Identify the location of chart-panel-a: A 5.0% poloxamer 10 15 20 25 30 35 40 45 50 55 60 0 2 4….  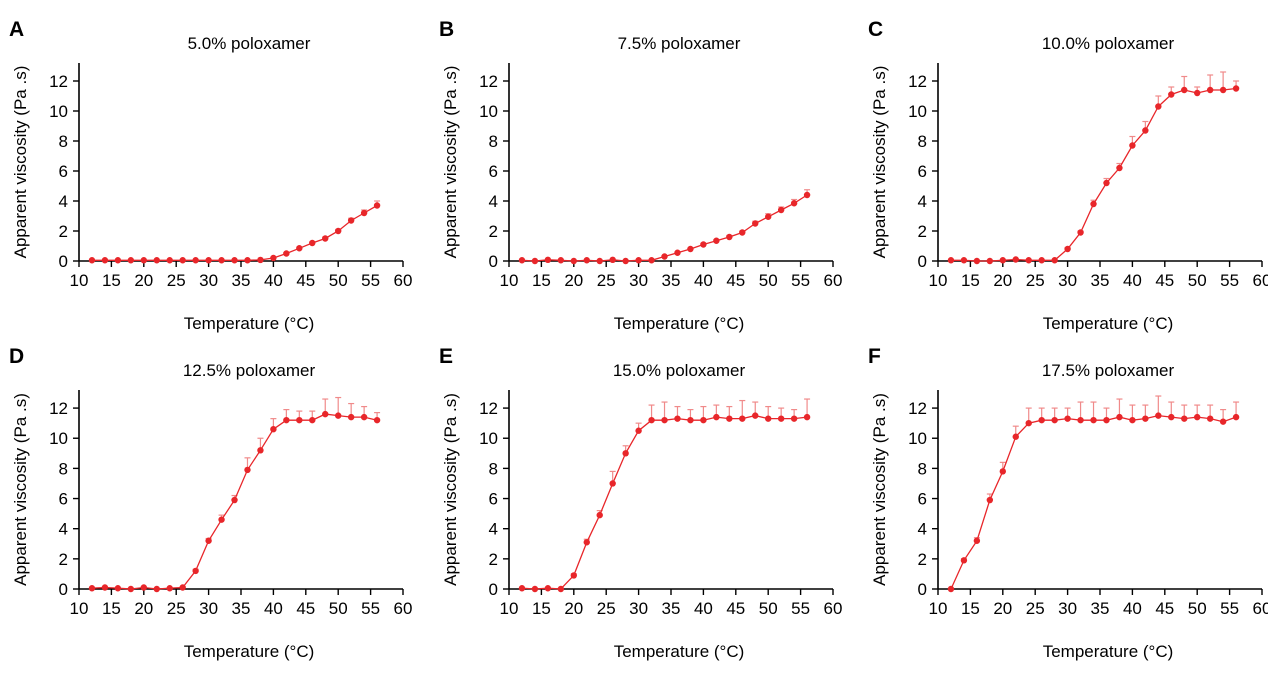
(210, 175).